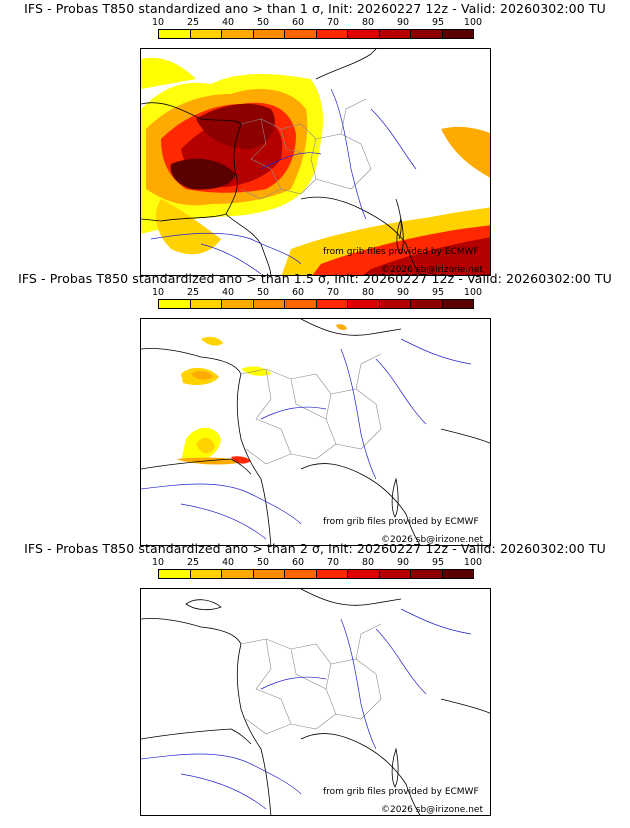 The width and height of the screenshot is (630, 828). I want to click on coastlines, so click(281, 162).